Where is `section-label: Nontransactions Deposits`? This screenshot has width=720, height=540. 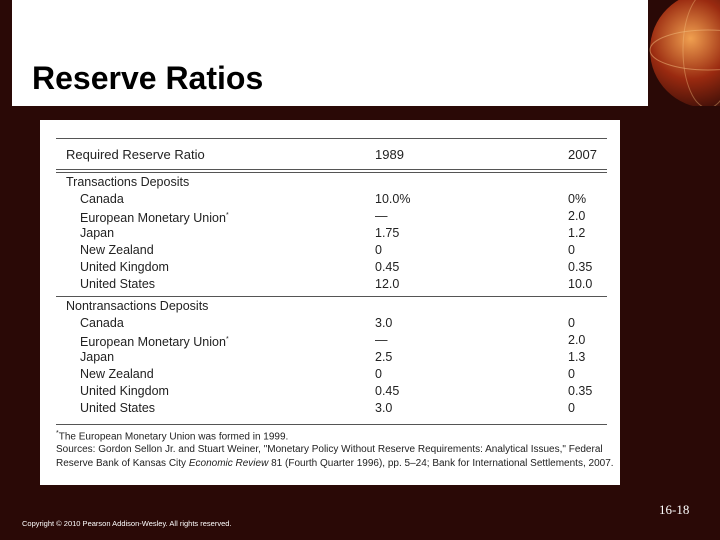
section-label: Nontransactions Deposits is located at coordinates (137, 306).